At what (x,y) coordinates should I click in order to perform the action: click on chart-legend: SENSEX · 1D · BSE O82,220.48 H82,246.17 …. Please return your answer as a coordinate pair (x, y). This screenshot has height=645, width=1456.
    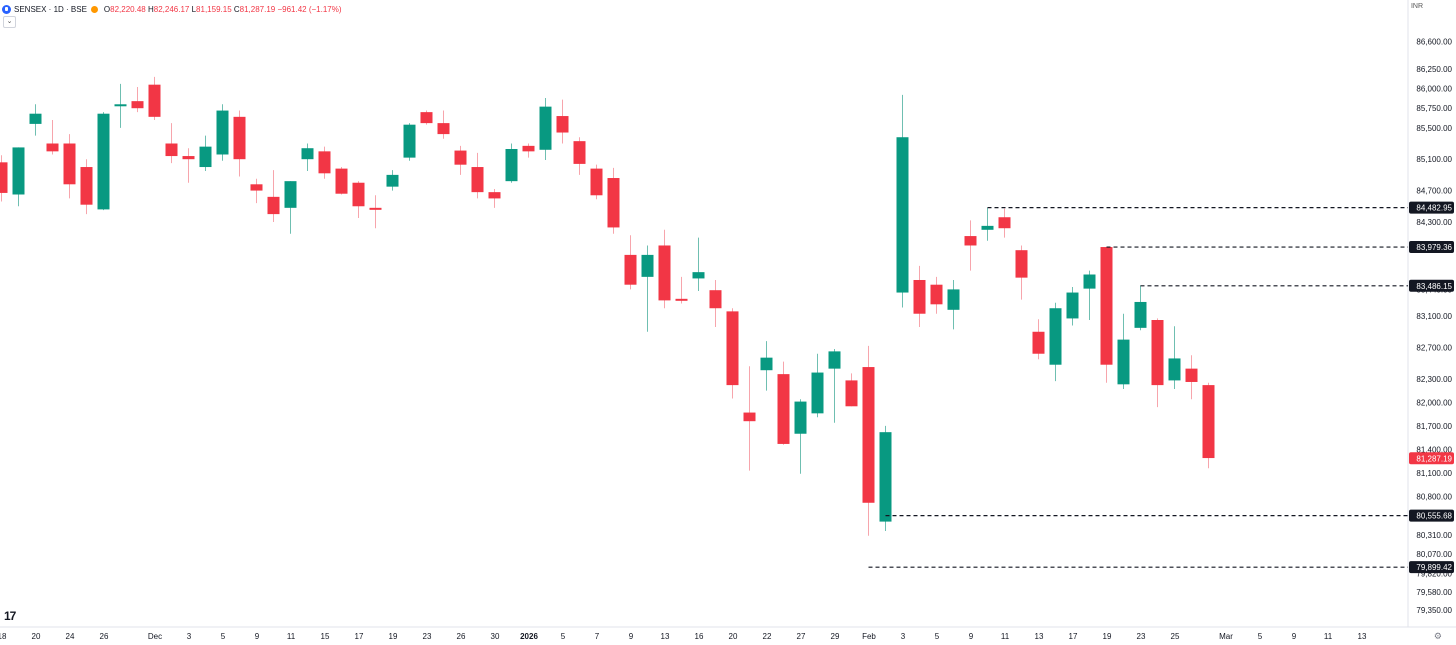
    Looking at the image, I should click on (172, 9).